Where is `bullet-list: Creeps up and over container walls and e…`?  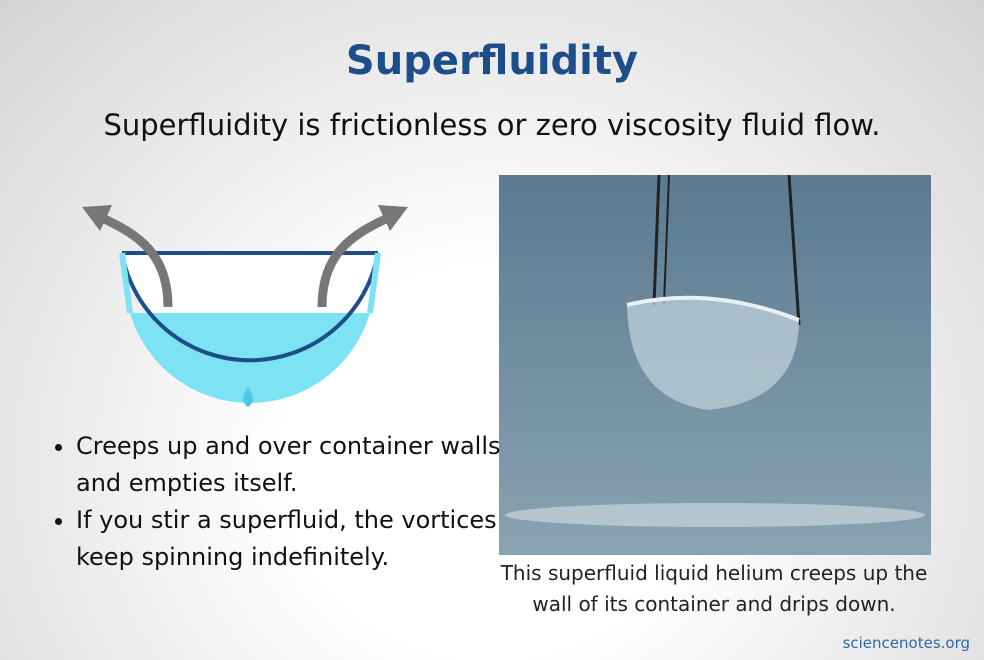 bullet-list: Creeps up and over container walls and e… is located at coordinates (278, 502).